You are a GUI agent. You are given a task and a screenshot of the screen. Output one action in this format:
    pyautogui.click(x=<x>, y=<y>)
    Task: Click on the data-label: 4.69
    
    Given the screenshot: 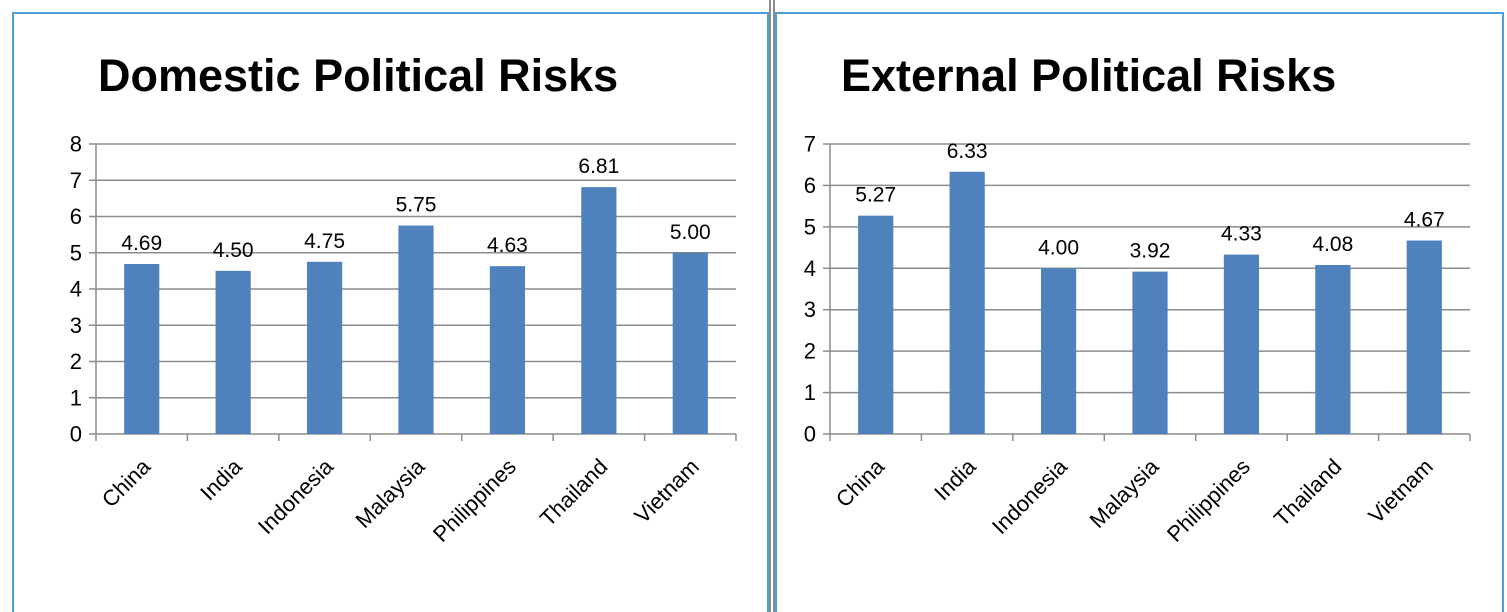 What is the action you would take?
    pyautogui.click(x=141, y=243)
    